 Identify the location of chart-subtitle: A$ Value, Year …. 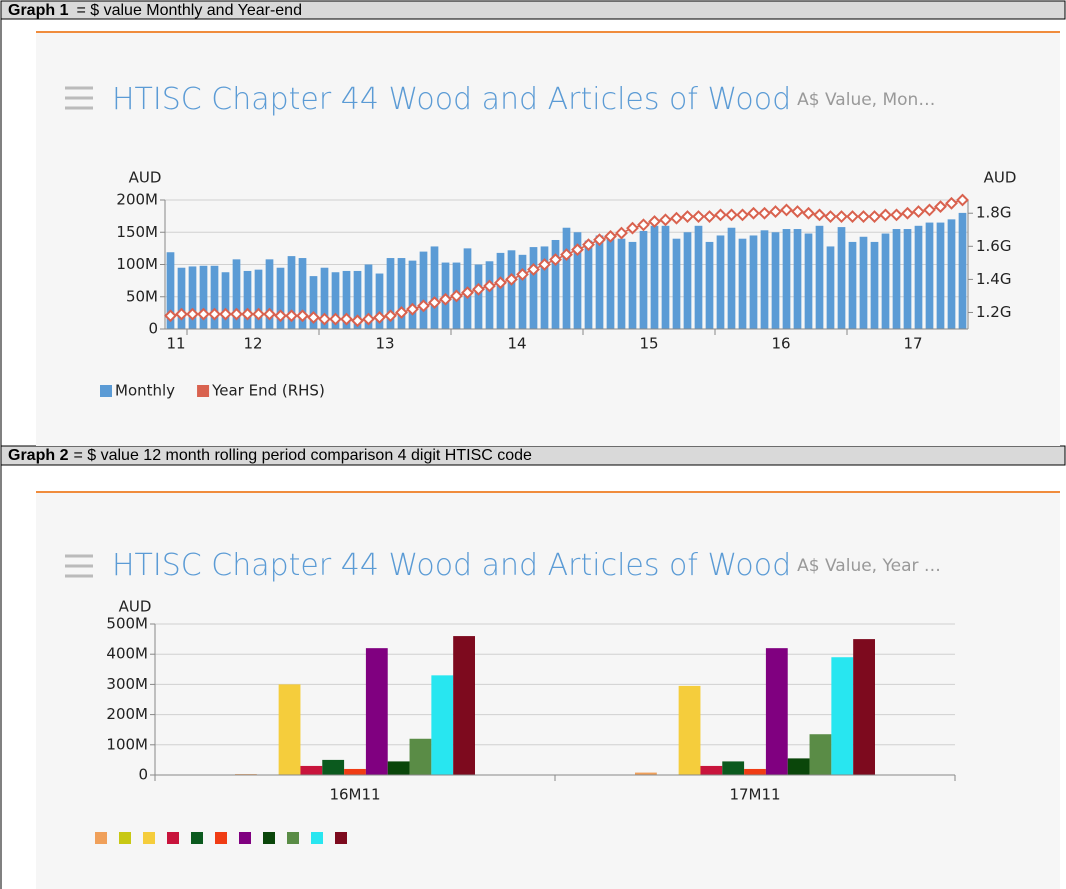
(869, 566).